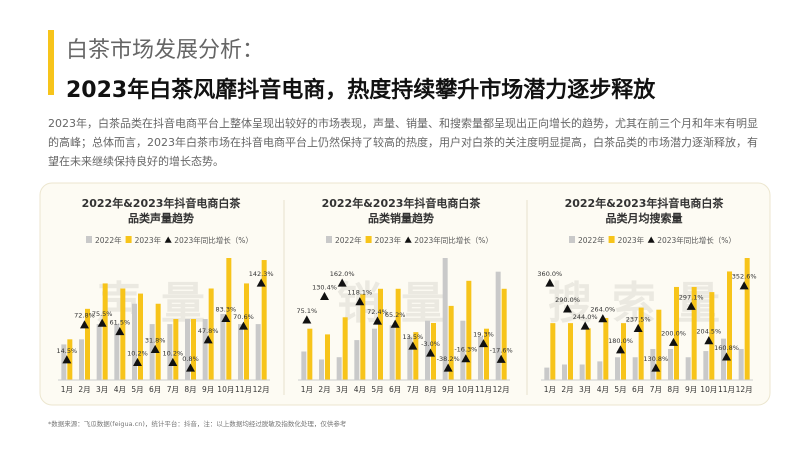 The width and height of the screenshot is (800, 450). I want to click on data-label: 31.8%, so click(155, 340).